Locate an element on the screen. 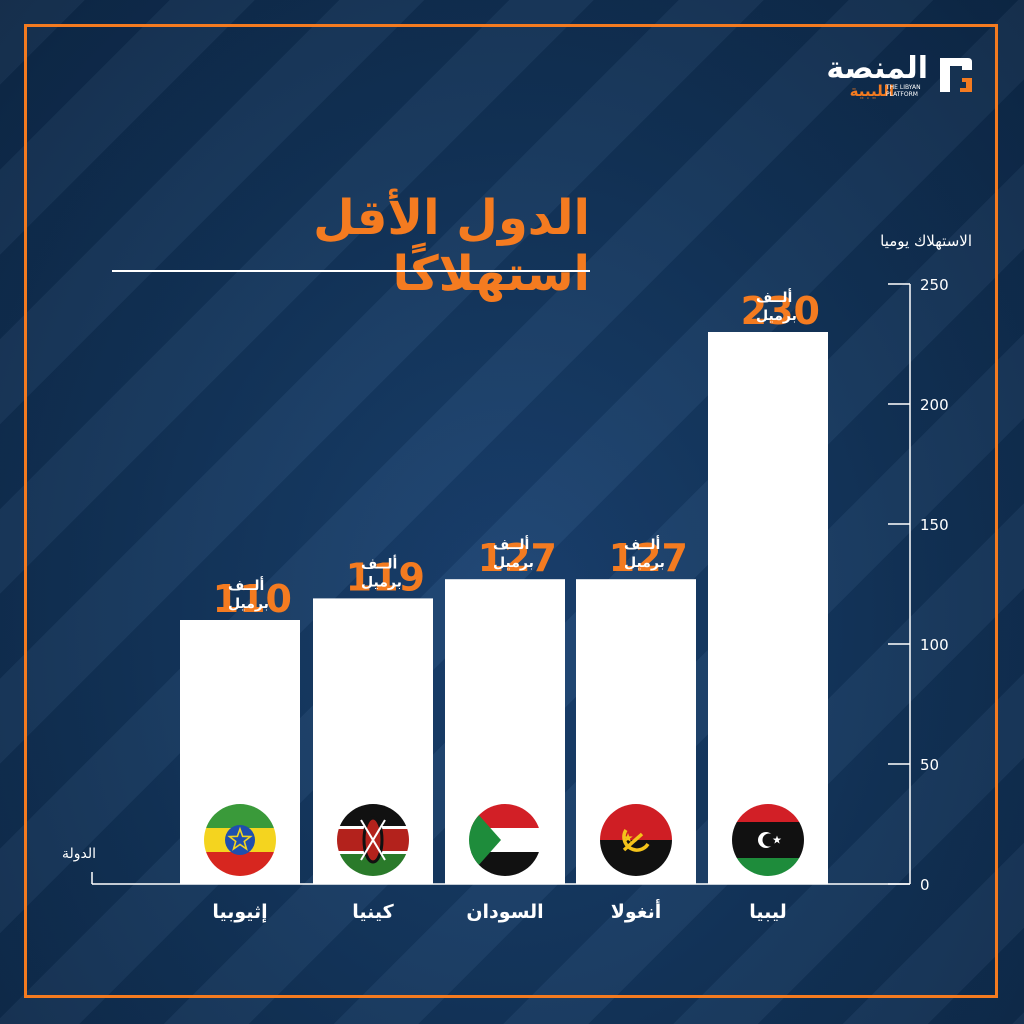  angola-flag-icon is located at coordinates (636, 840).